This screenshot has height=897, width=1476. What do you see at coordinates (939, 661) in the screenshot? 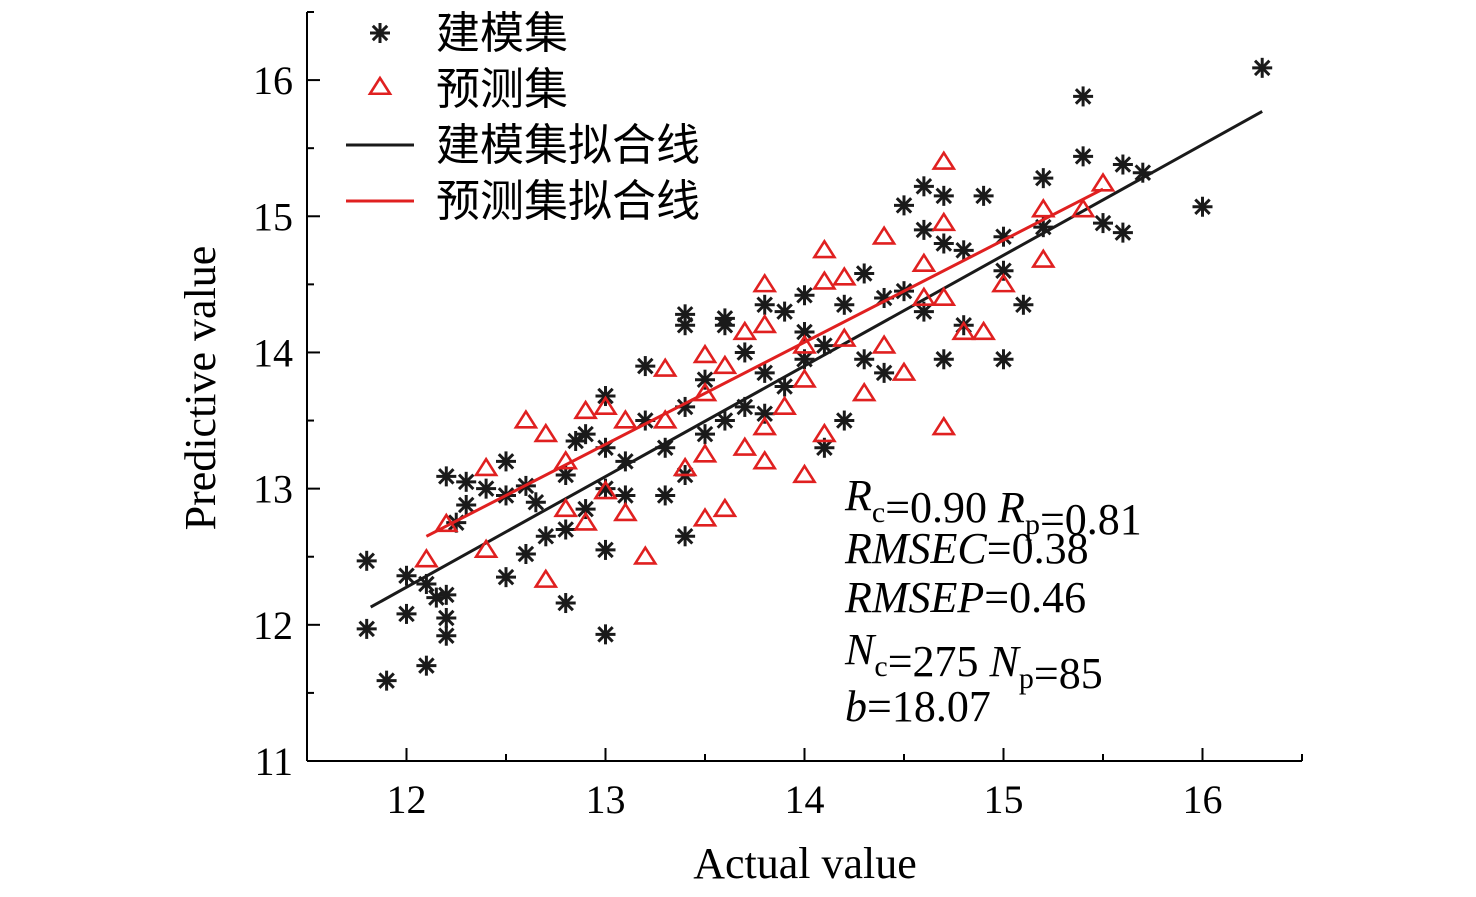
I see `stats-span: =275` at bounding box center [939, 661].